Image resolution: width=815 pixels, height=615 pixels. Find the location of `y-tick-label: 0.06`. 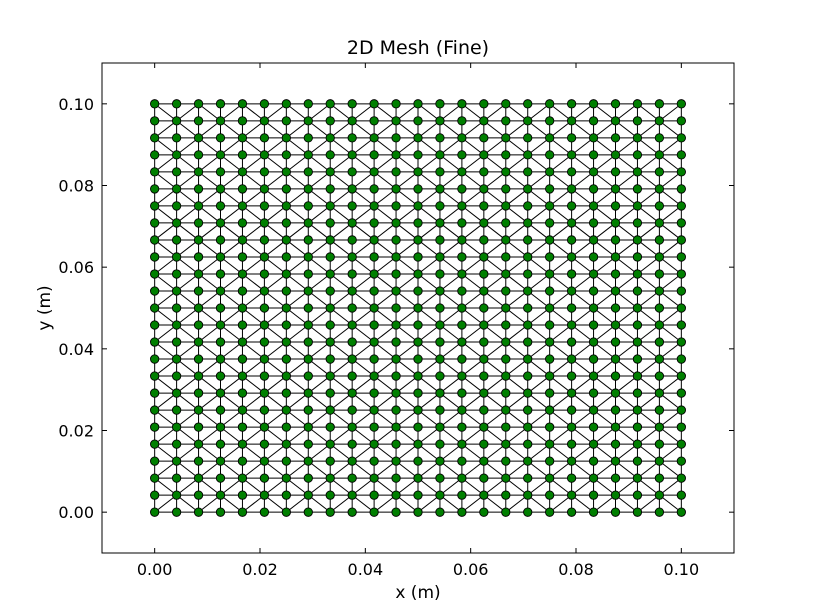

y-tick-label: 0.06 is located at coordinates (76, 267).